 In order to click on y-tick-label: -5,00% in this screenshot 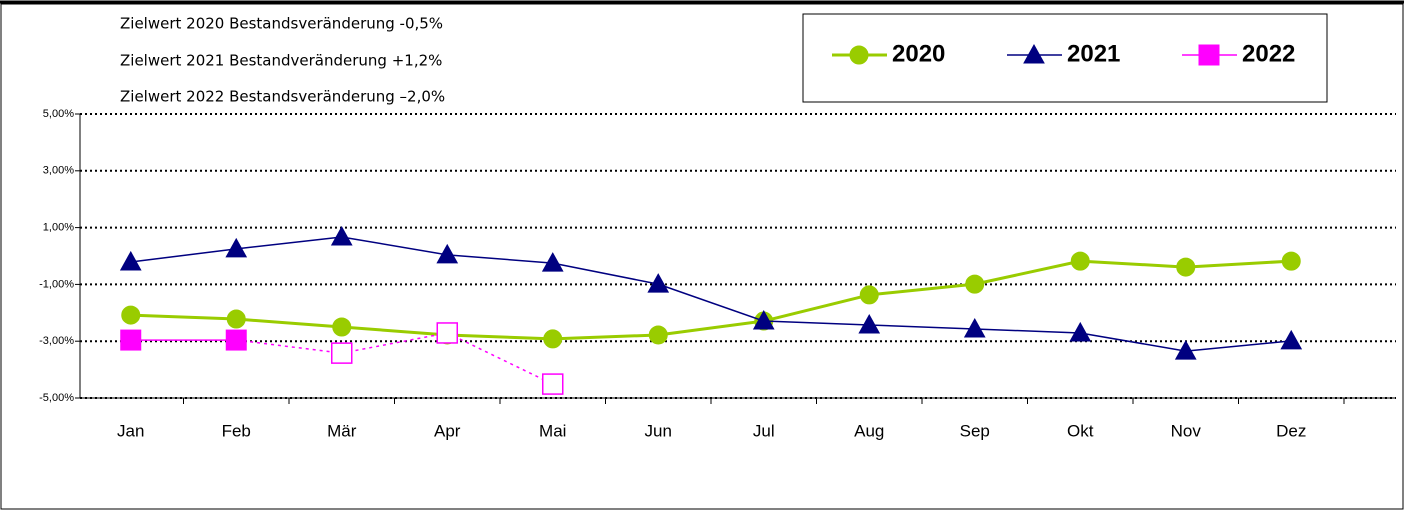, I will do `click(56, 398)`.